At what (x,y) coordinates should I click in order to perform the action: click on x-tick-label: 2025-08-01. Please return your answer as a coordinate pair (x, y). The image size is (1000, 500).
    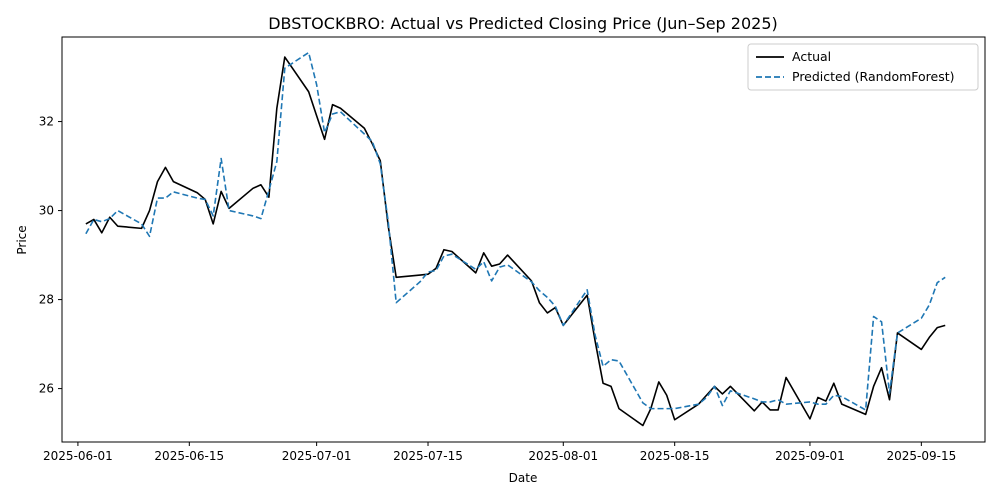
    Looking at the image, I should click on (563, 456).